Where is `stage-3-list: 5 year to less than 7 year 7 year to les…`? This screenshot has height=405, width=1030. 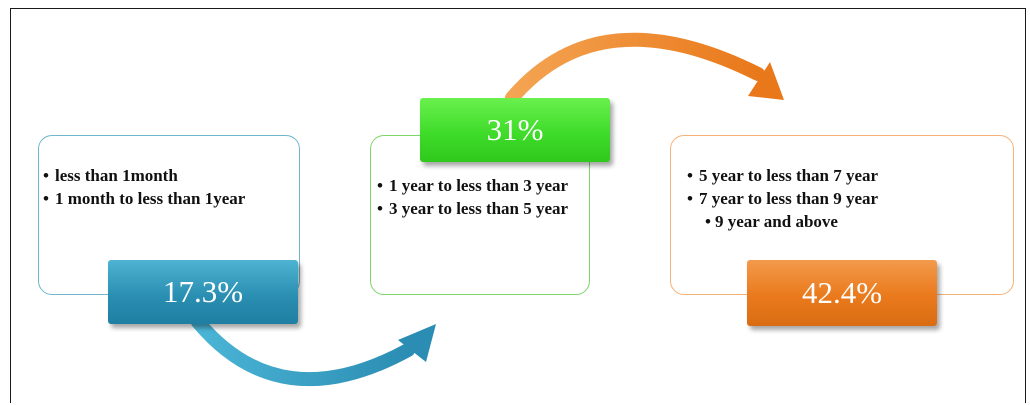
stage-3-list: 5 year to less than 7 year 7 year to les… is located at coordinates (847, 200).